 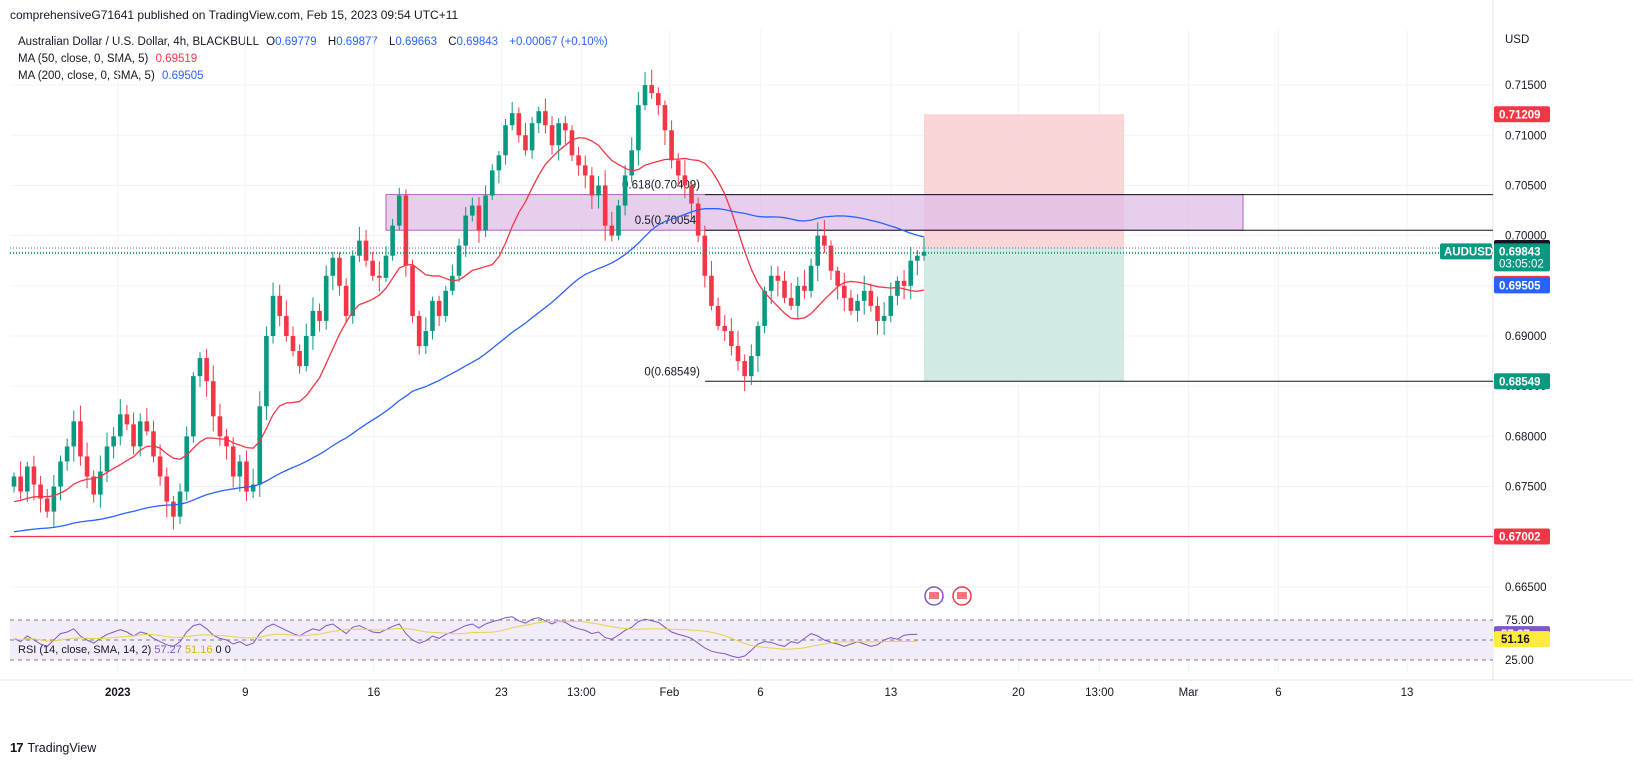 I want to click on price-tag-label: 0.69505, so click(x=1520, y=286).